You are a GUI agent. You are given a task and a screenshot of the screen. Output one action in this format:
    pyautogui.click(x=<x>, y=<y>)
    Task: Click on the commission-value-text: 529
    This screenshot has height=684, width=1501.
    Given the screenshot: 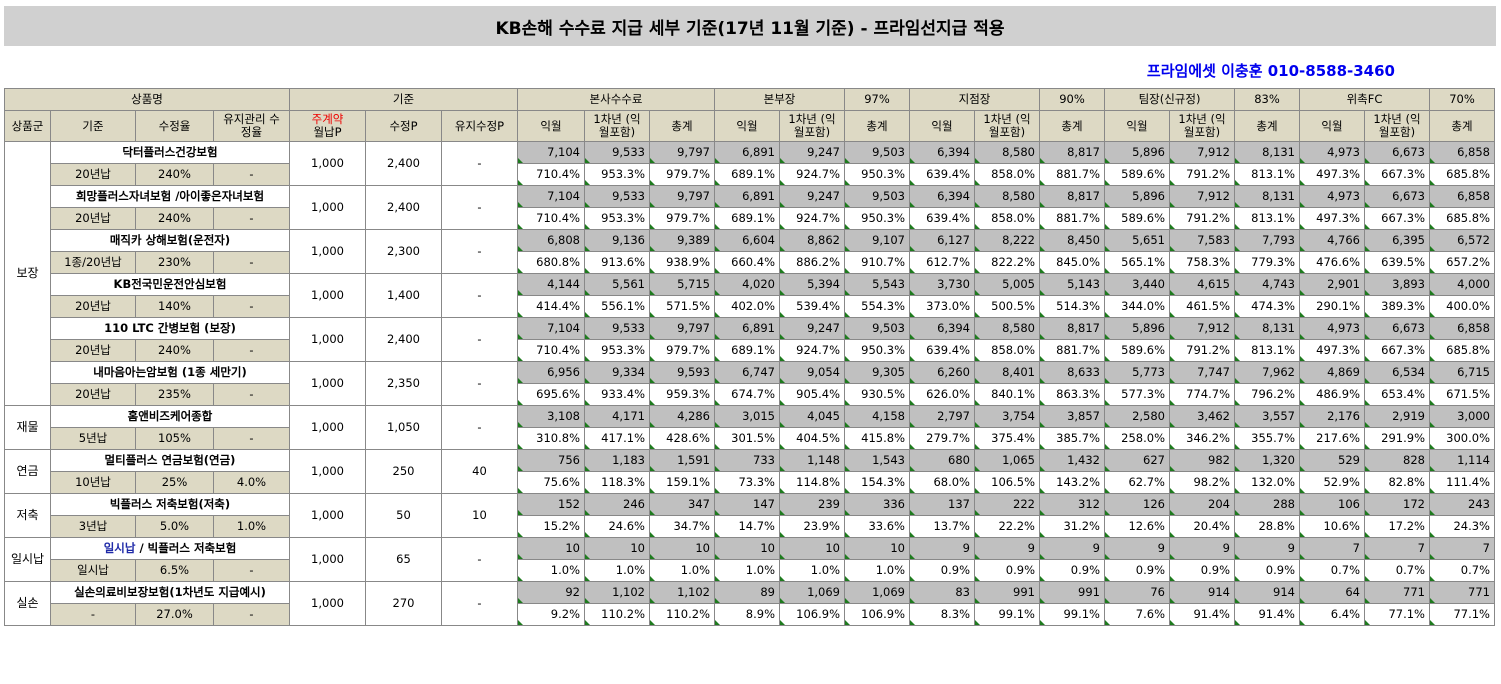 What is the action you would take?
    pyautogui.click(x=1349, y=460)
    